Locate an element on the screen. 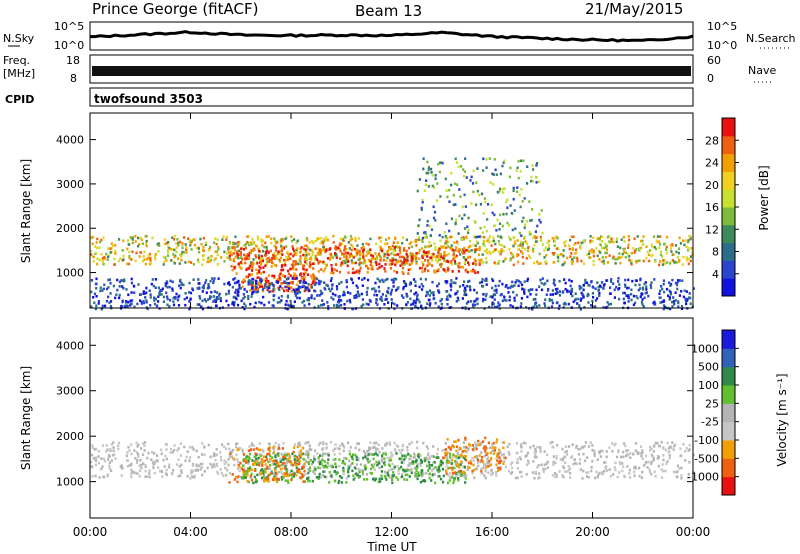 Image resolution: width=800 pixels, height=554 pixels. y-tick-label: 3000 is located at coordinates (70, 391).